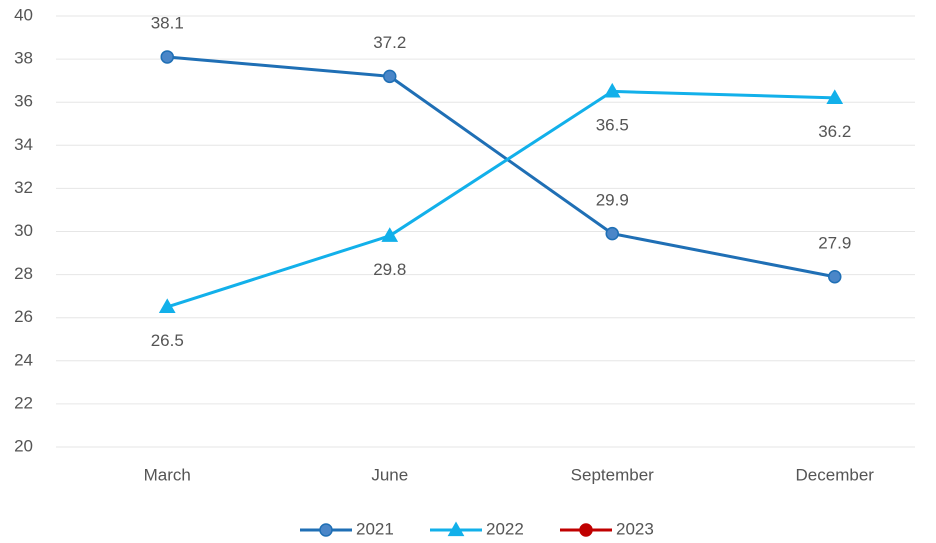 This screenshot has height=543, width=936. I want to click on data-label: 29.9, so click(612, 199).